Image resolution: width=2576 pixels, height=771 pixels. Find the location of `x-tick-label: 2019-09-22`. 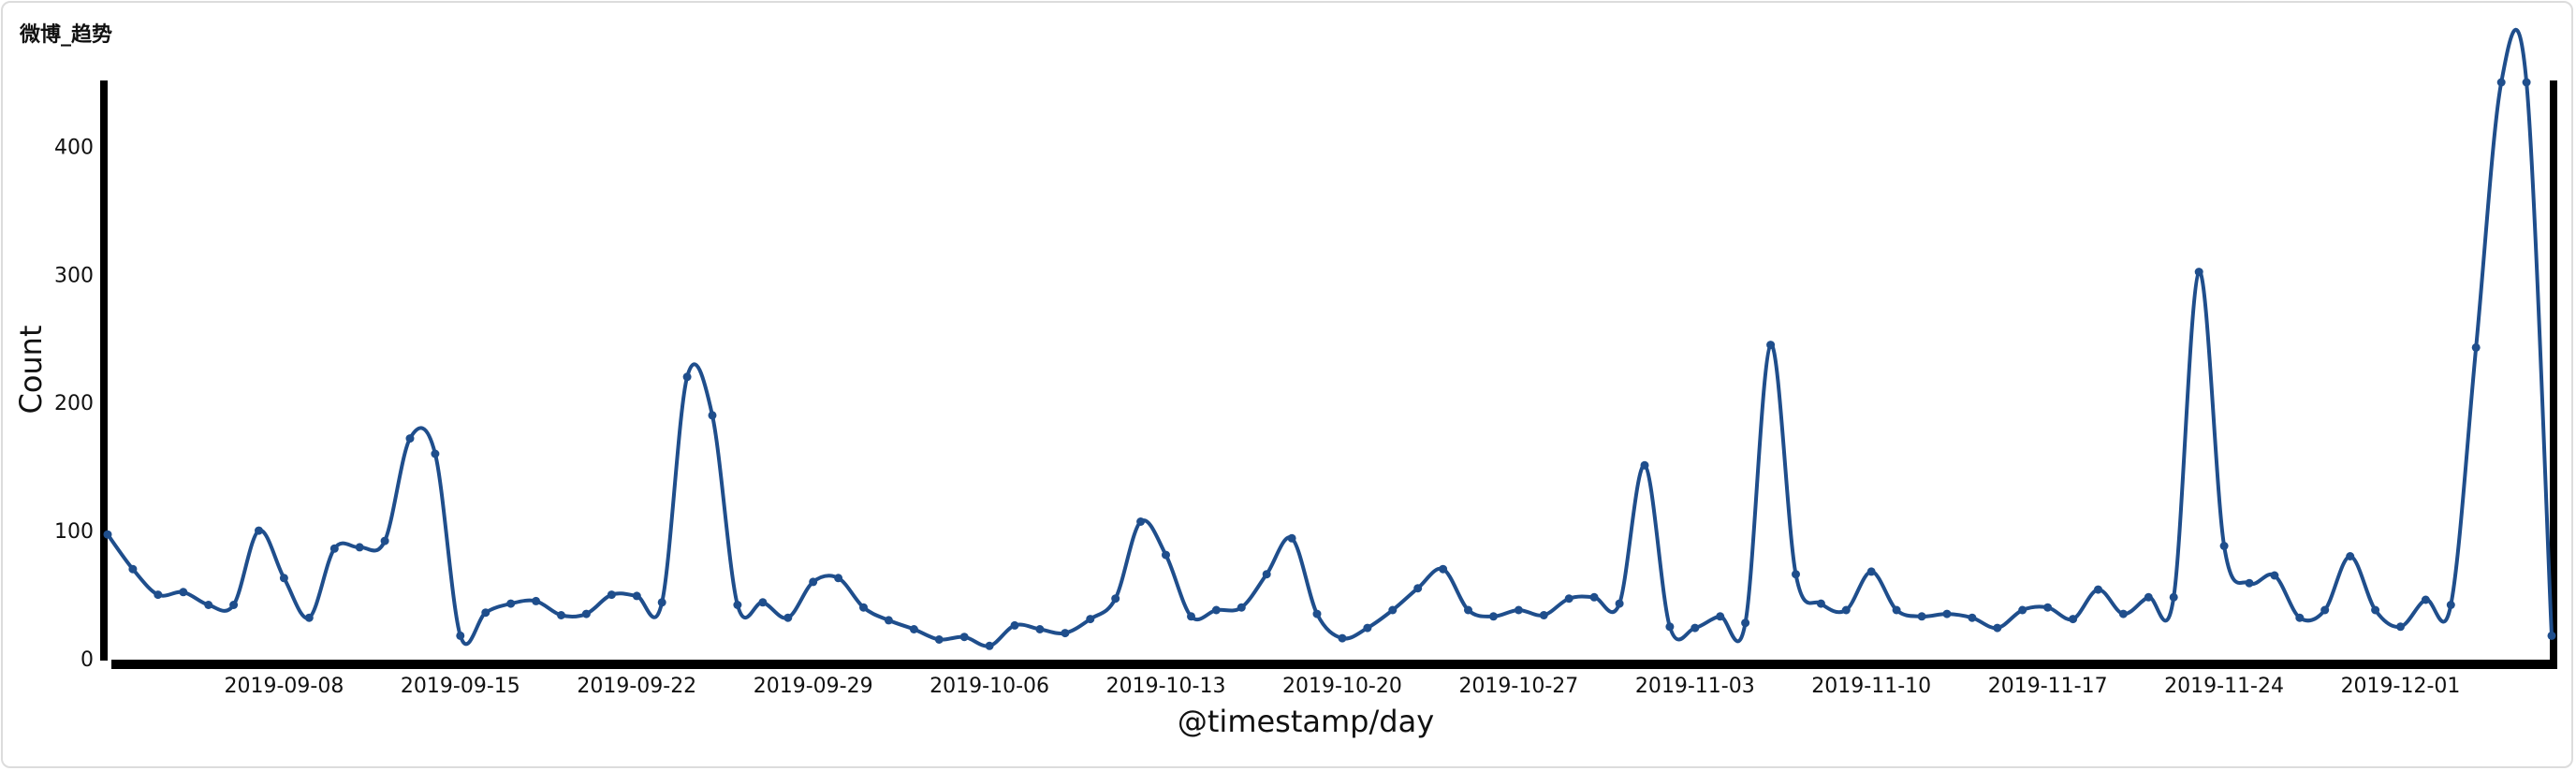

x-tick-label: 2019-09-22 is located at coordinates (636, 686).